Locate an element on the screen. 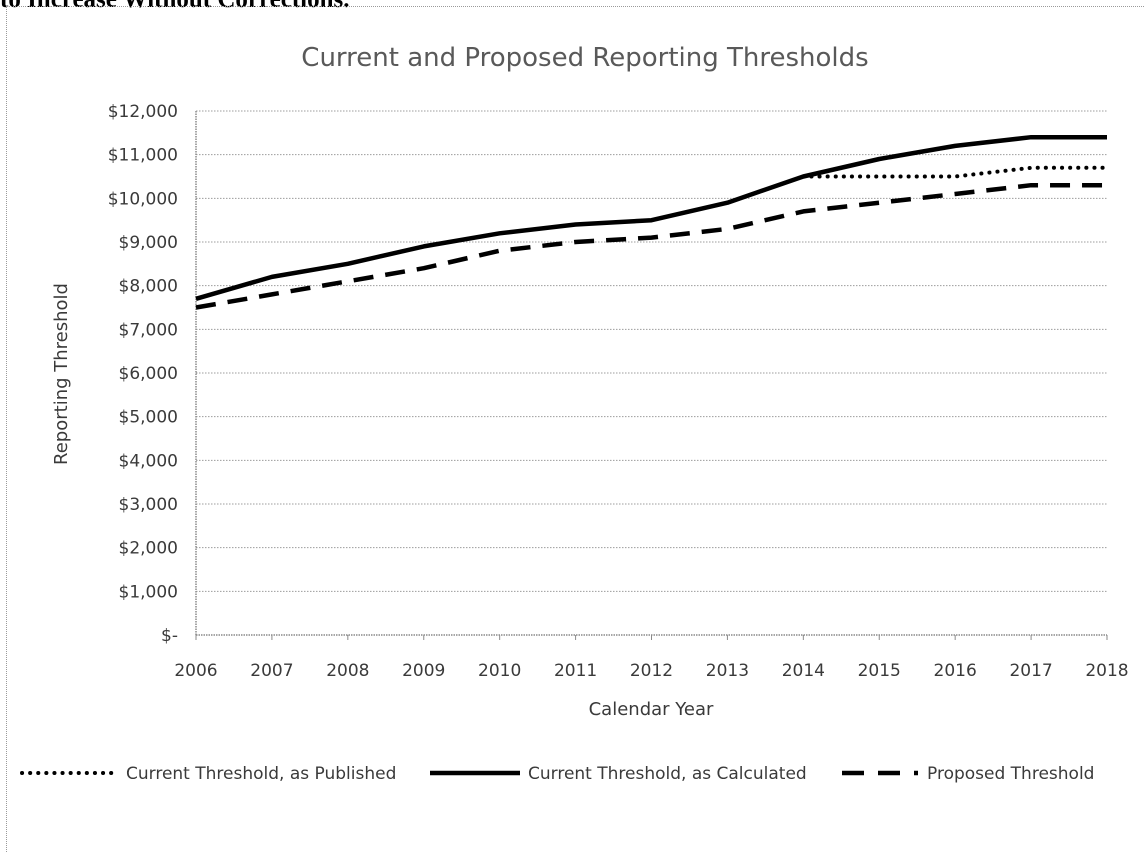 Image resolution: width=1146 pixels, height=852 pixels. x-axis-label: Calendar Year is located at coordinates (651, 709).